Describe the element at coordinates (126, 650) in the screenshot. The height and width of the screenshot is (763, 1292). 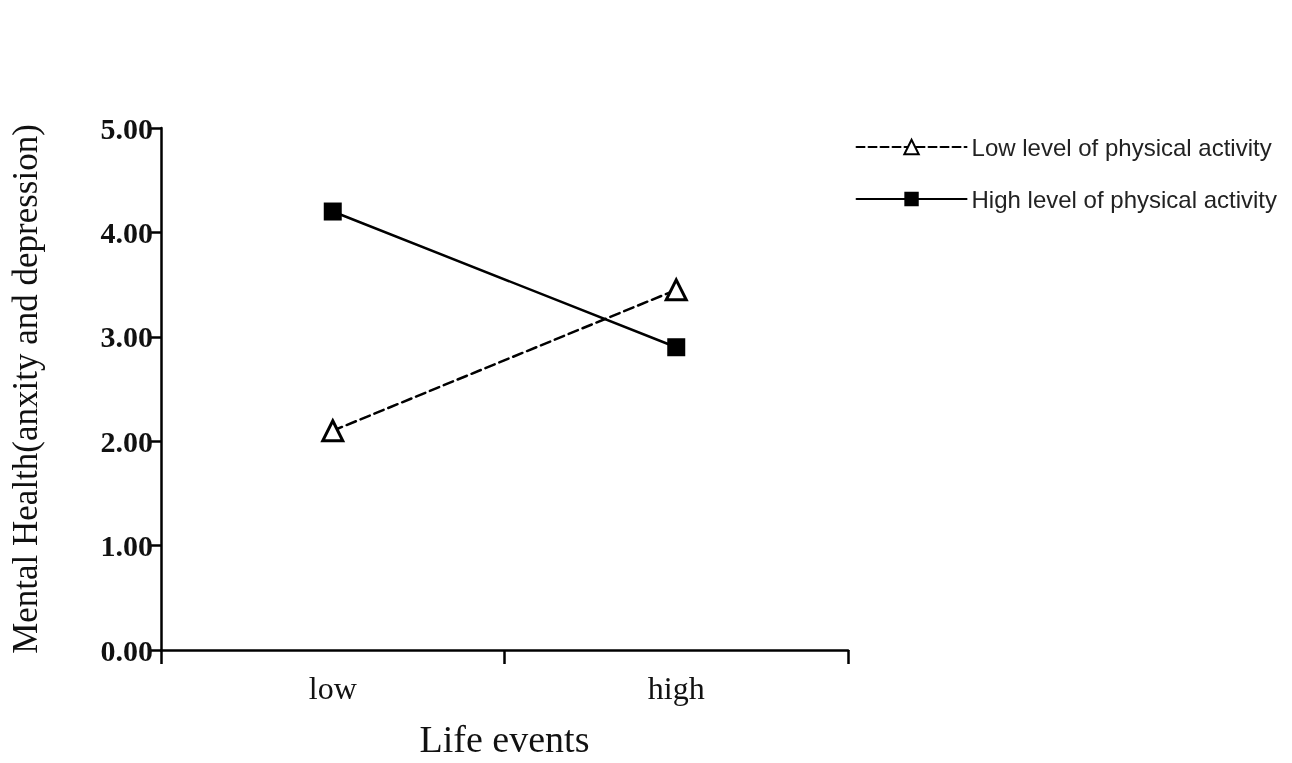
I see `y-tick-label: 0.00` at that location.